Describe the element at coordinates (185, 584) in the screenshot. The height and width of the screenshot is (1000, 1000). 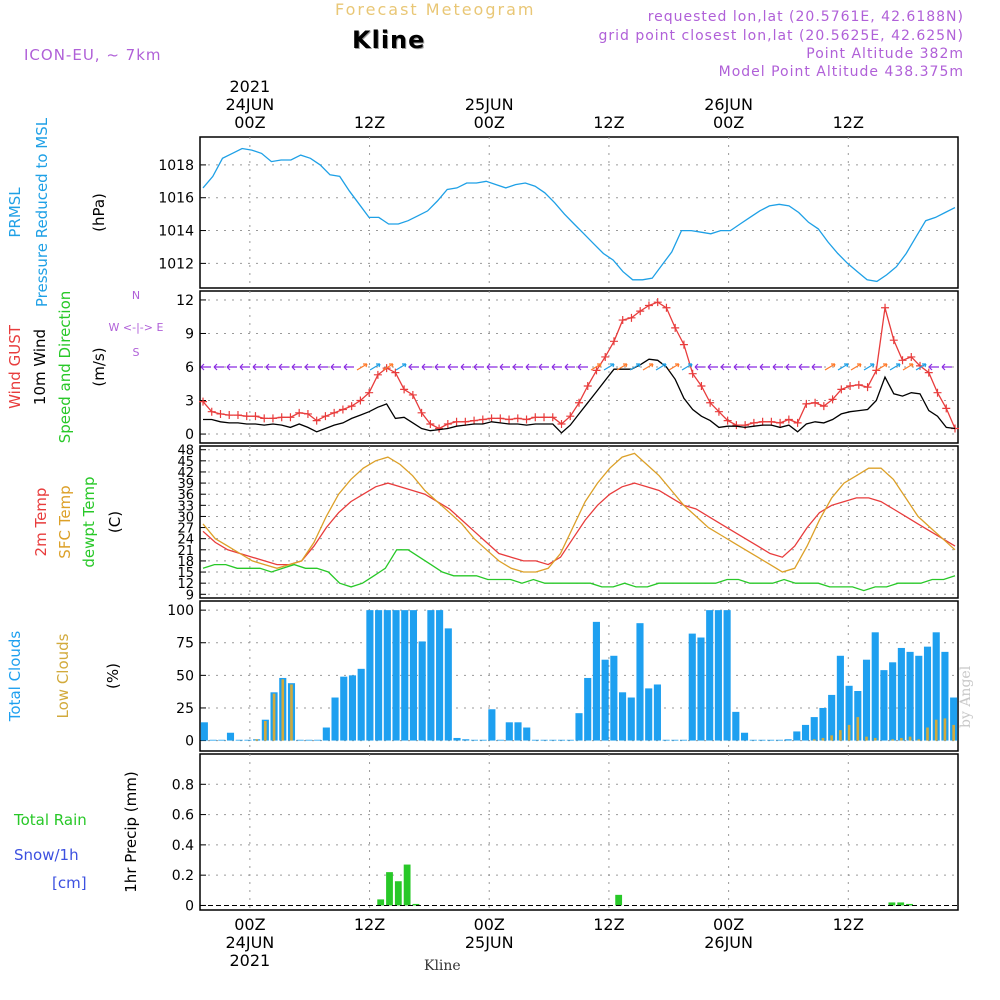
I see `temperature-ytick-label: 12` at that location.